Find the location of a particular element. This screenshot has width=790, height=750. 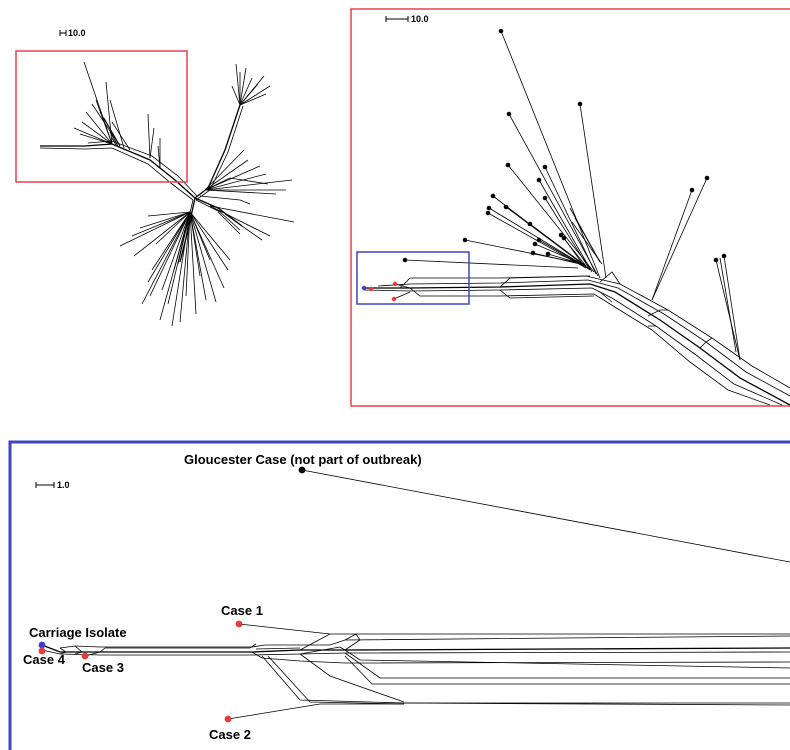

overview-scale-label: 10.0 is located at coordinates (77, 33).